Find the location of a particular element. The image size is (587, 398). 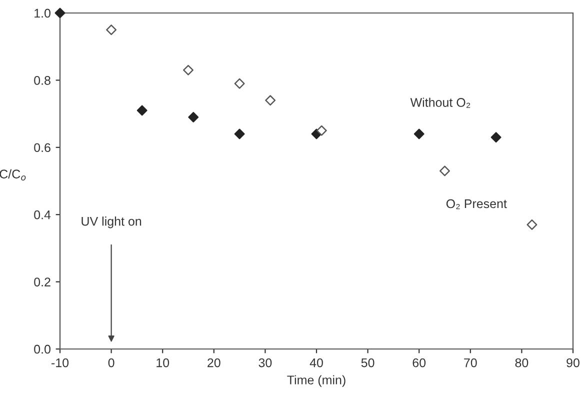

x-tick-label: 30 is located at coordinates (265, 363).